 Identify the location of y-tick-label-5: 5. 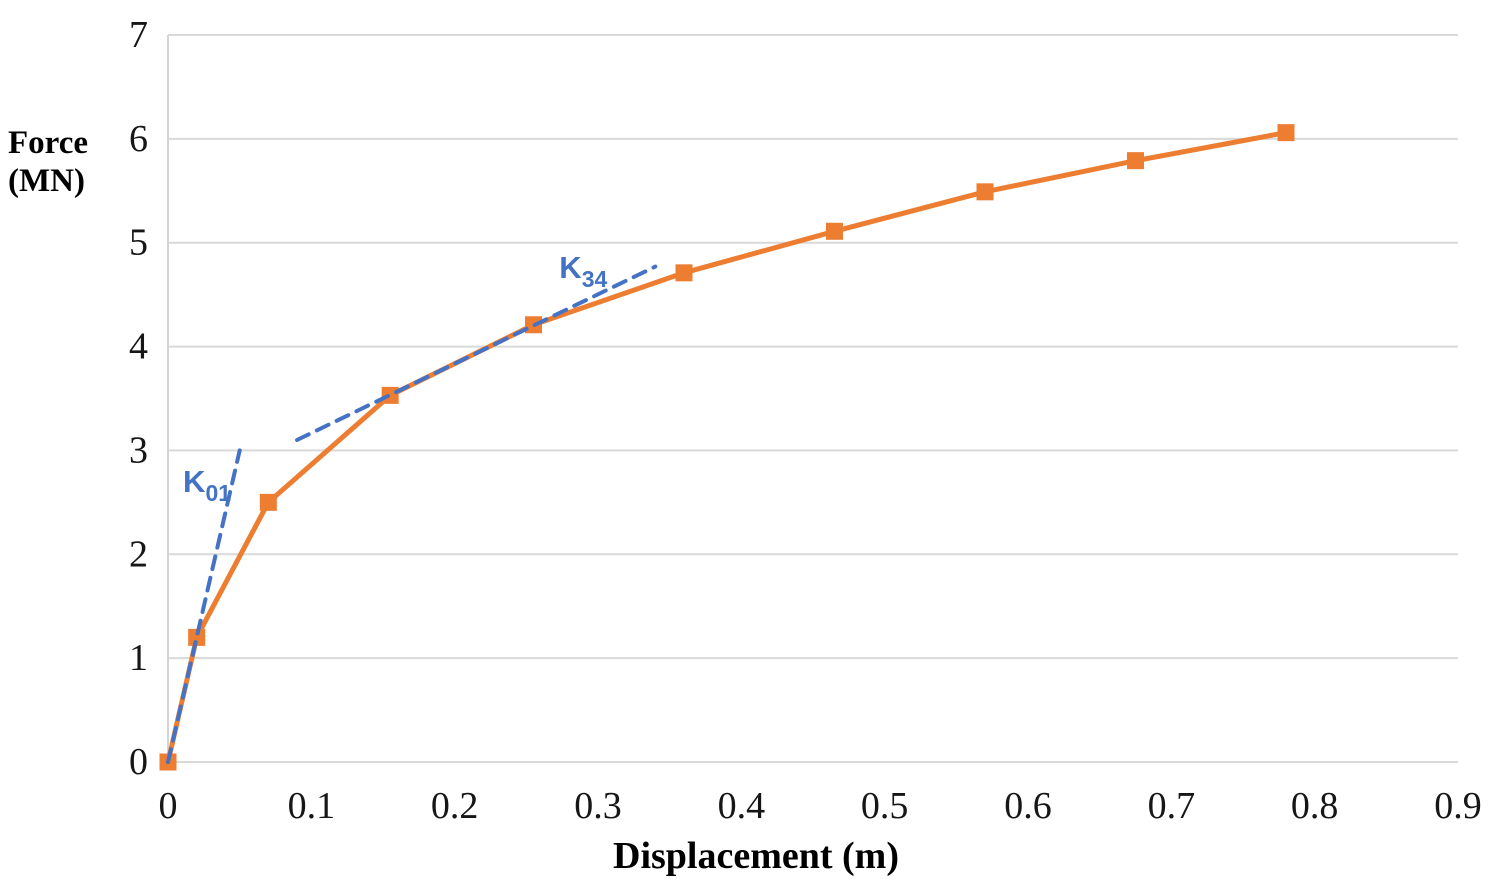
(138, 243).